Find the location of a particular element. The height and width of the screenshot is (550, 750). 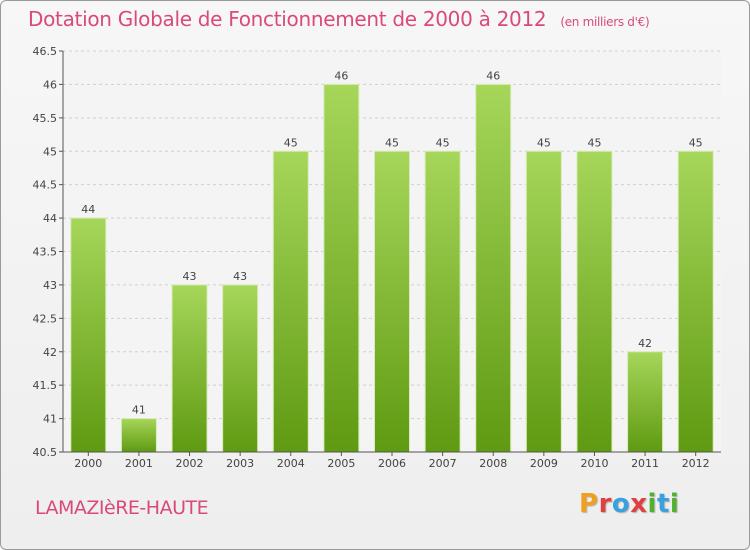

bar-value-label: 41 is located at coordinates (139, 410).